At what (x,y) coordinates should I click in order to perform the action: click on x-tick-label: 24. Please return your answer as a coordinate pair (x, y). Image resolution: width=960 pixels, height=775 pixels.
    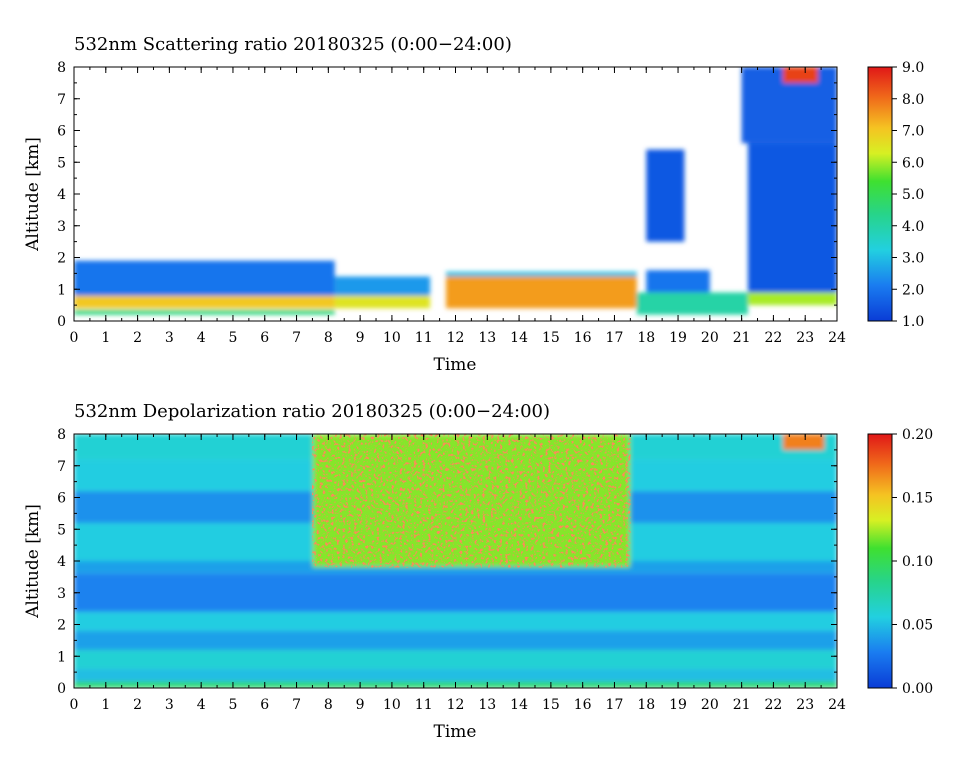
    Looking at the image, I should click on (837, 338).